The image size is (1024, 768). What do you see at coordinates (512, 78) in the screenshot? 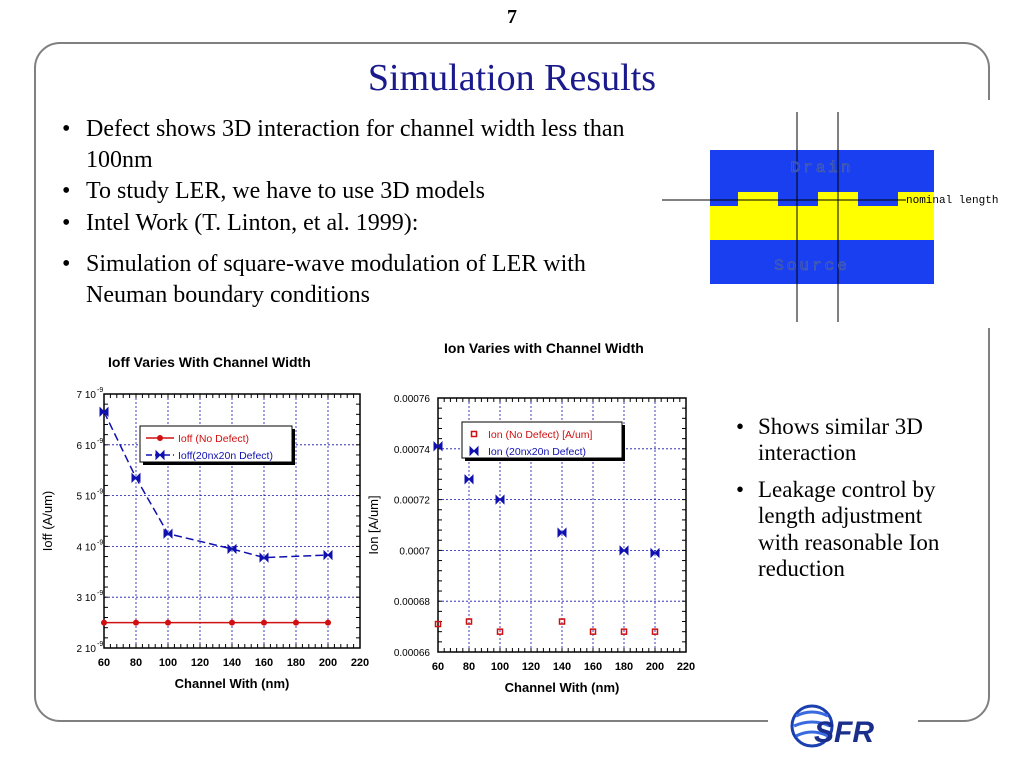
I see `slide-title: Simulation Results` at bounding box center [512, 78].